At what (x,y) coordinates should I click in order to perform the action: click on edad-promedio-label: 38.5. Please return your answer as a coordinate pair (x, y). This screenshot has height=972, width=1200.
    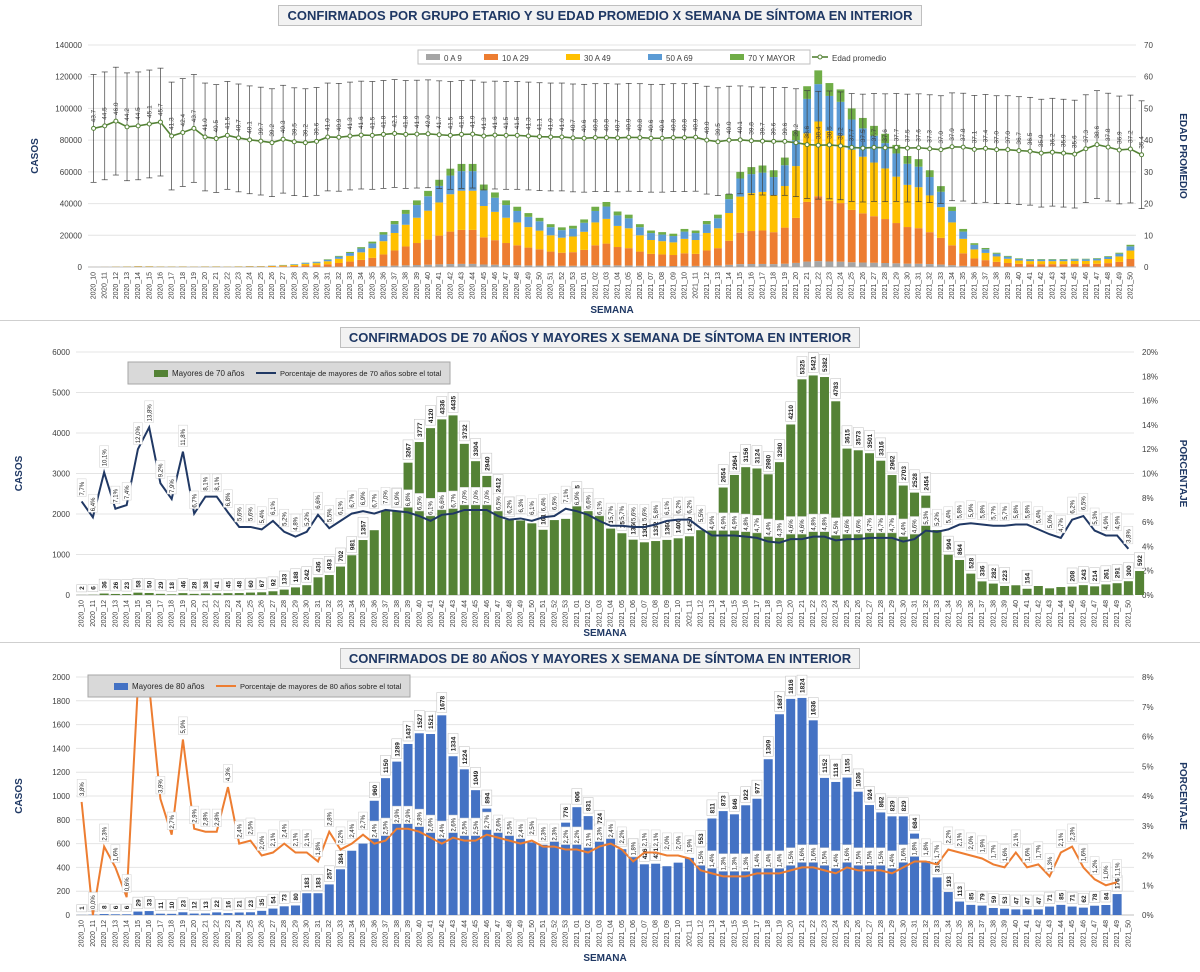
    Looking at the image, I should click on (829, 132).